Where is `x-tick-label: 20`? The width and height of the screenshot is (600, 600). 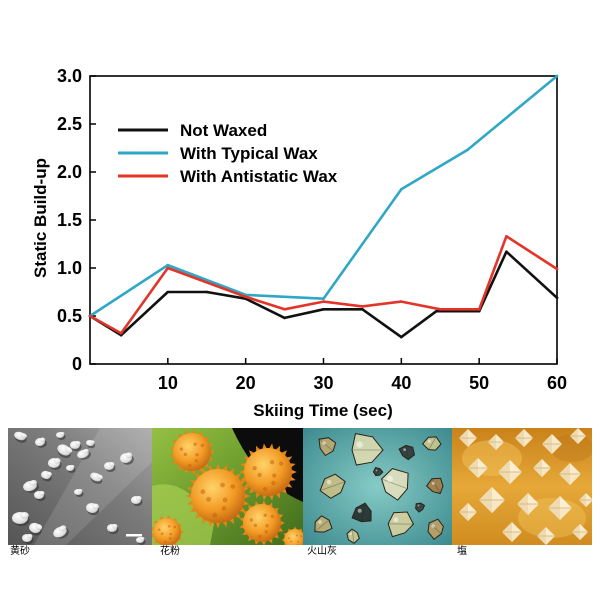
x-tick-label: 20 is located at coordinates (246, 383).